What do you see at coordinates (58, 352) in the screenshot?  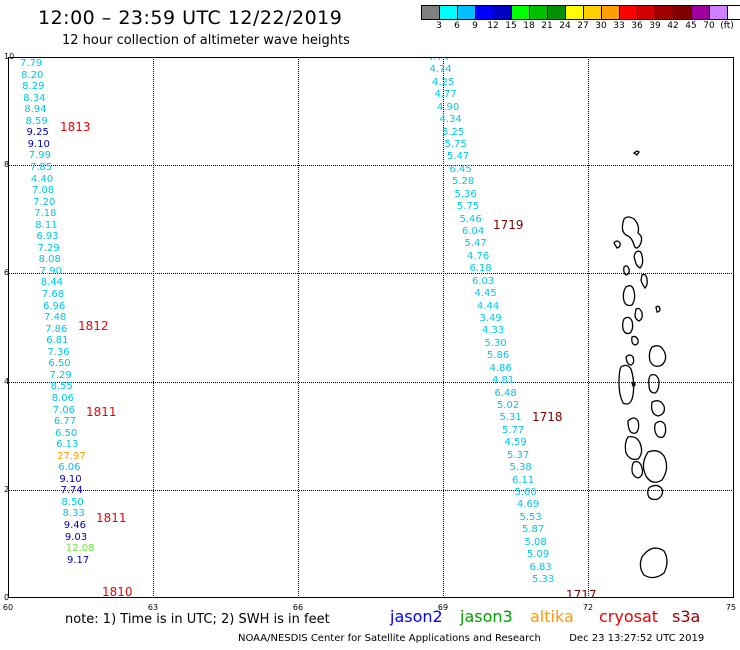 I see `wave-height-value: 7.36` at bounding box center [58, 352].